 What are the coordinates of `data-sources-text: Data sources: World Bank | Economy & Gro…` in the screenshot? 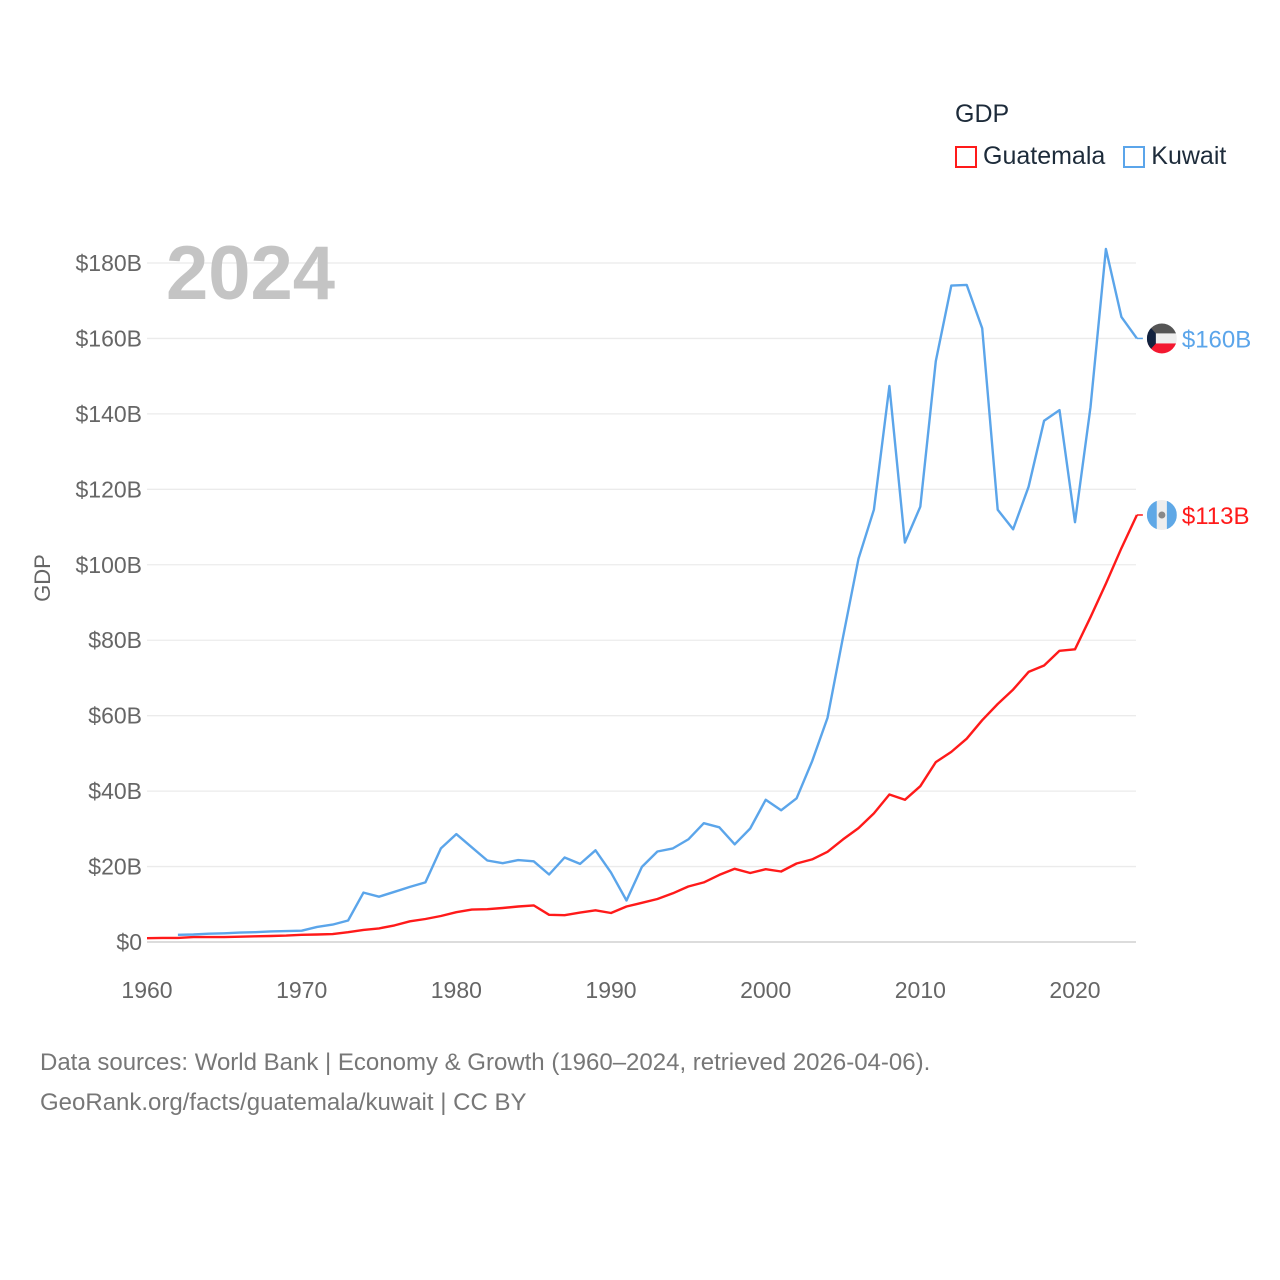 It's located at (485, 1062).